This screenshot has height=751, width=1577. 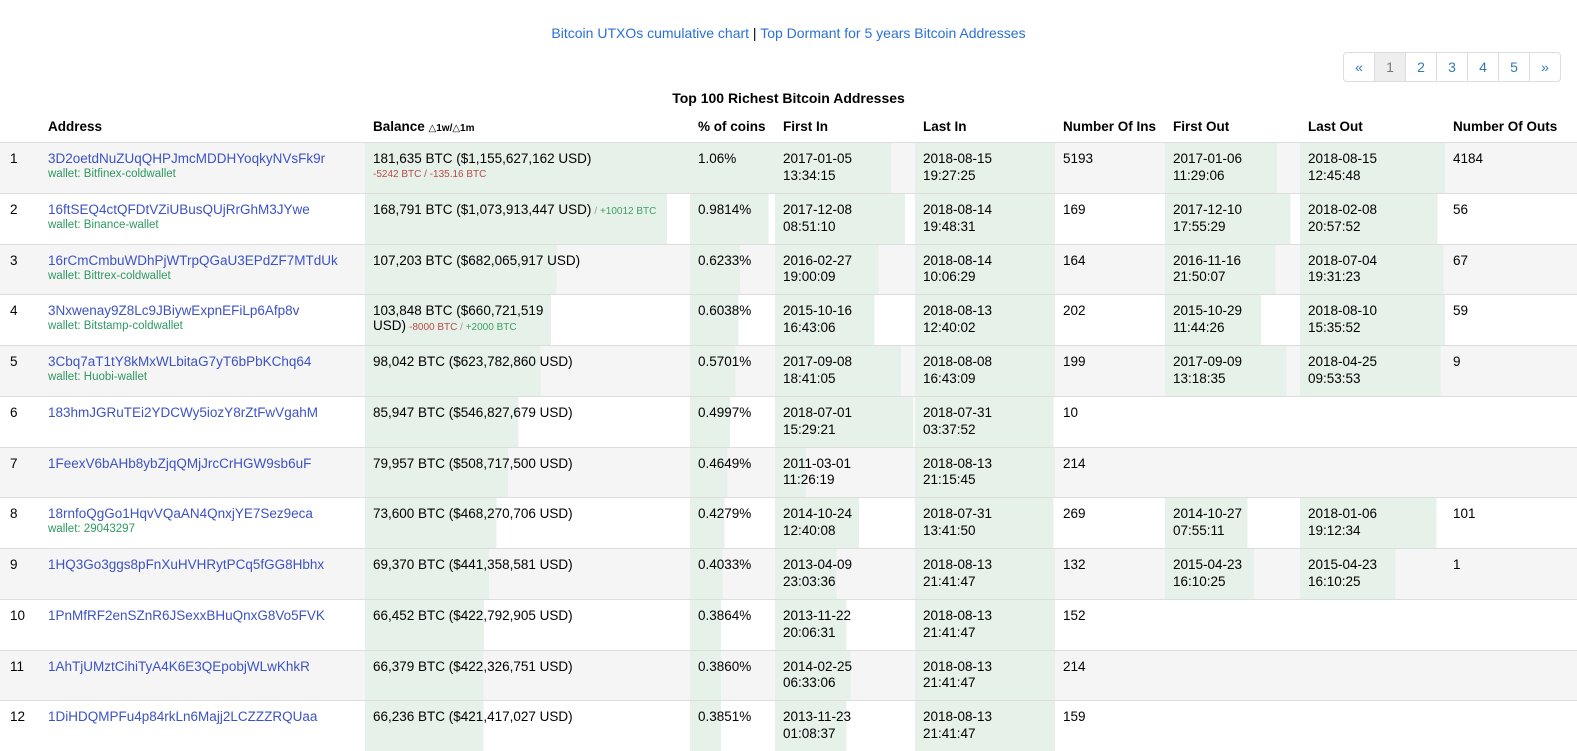 I want to click on last-out-cell, so click(x=1372, y=624).